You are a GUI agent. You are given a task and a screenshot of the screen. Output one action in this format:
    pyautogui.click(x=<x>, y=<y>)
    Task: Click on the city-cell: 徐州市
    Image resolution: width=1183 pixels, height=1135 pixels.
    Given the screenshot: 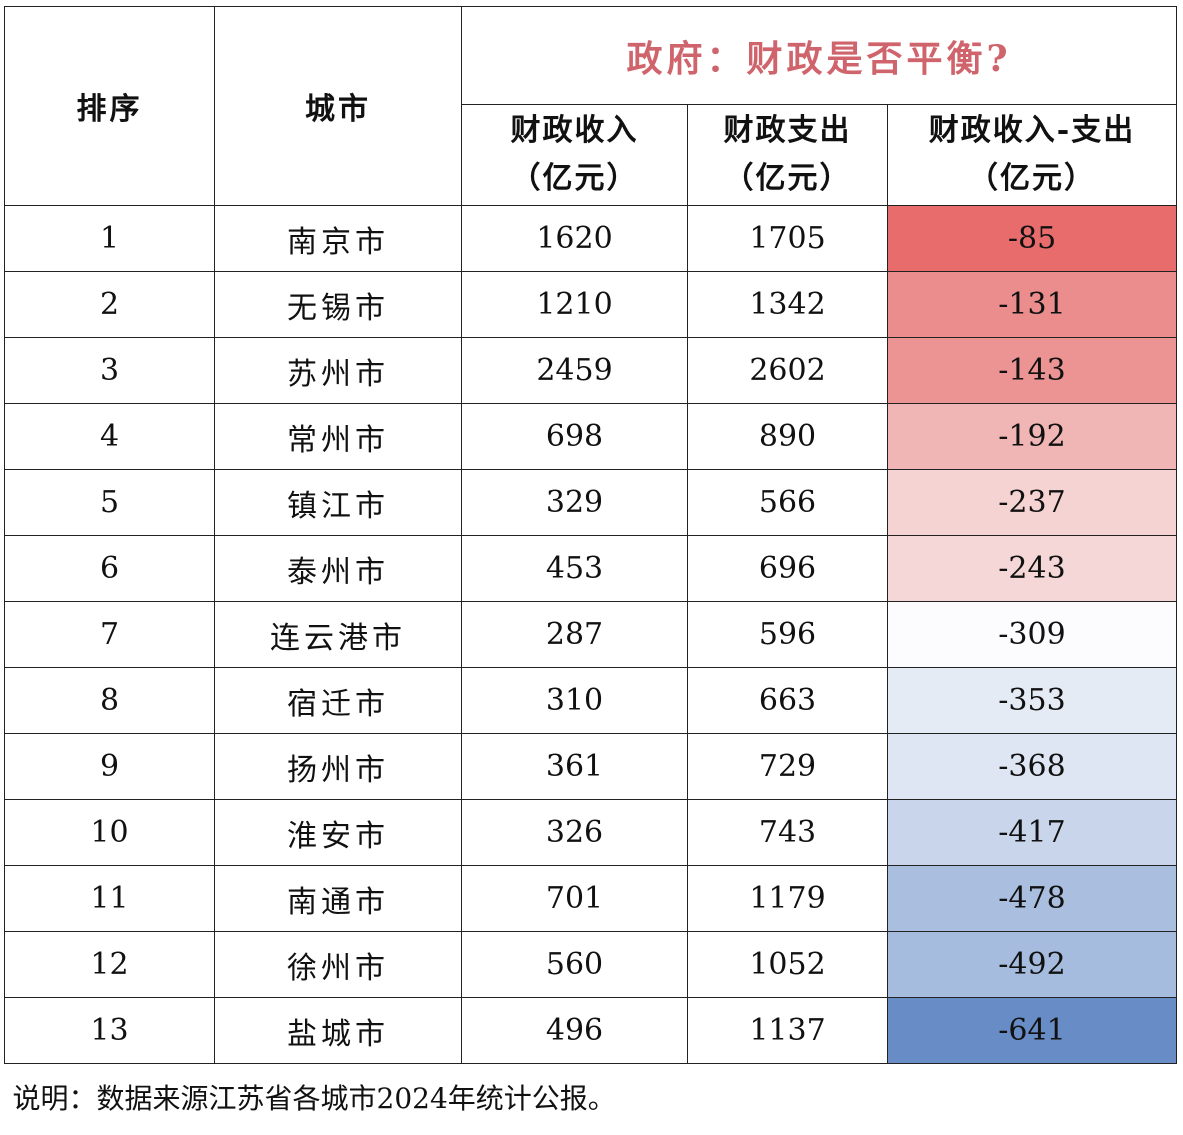 What is the action you would take?
    pyautogui.click(x=338, y=964)
    